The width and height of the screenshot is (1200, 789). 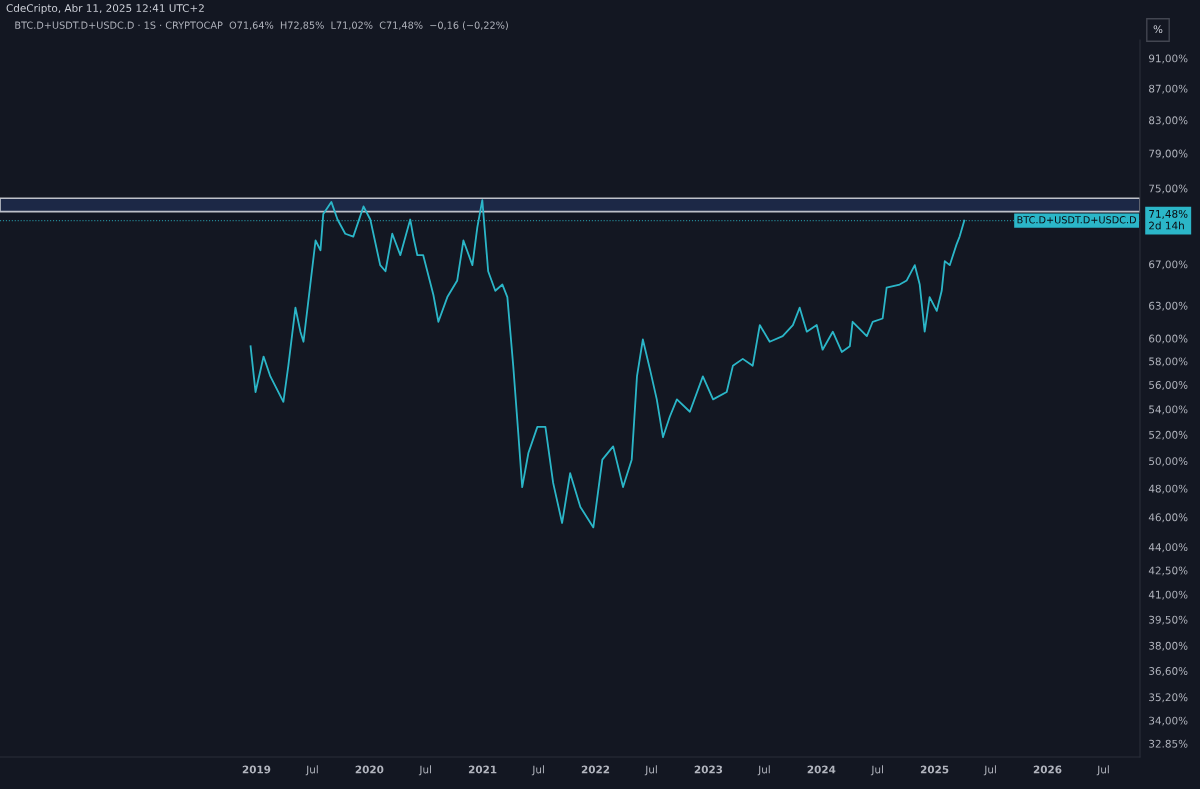 What do you see at coordinates (1168, 698) in the screenshot?
I see `y-tick-label: 35,20%` at bounding box center [1168, 698].